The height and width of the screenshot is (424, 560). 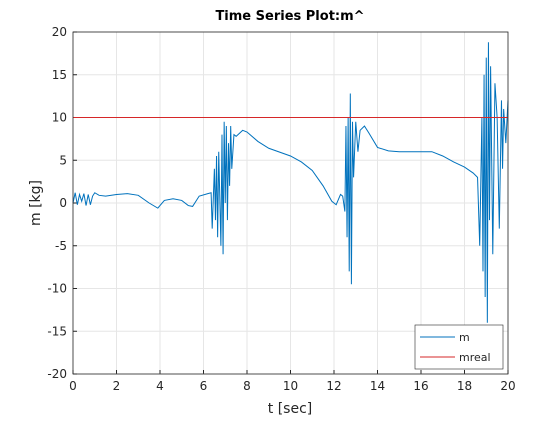 I want to click on x-tick-label: 20, so click(x=507, y=386).